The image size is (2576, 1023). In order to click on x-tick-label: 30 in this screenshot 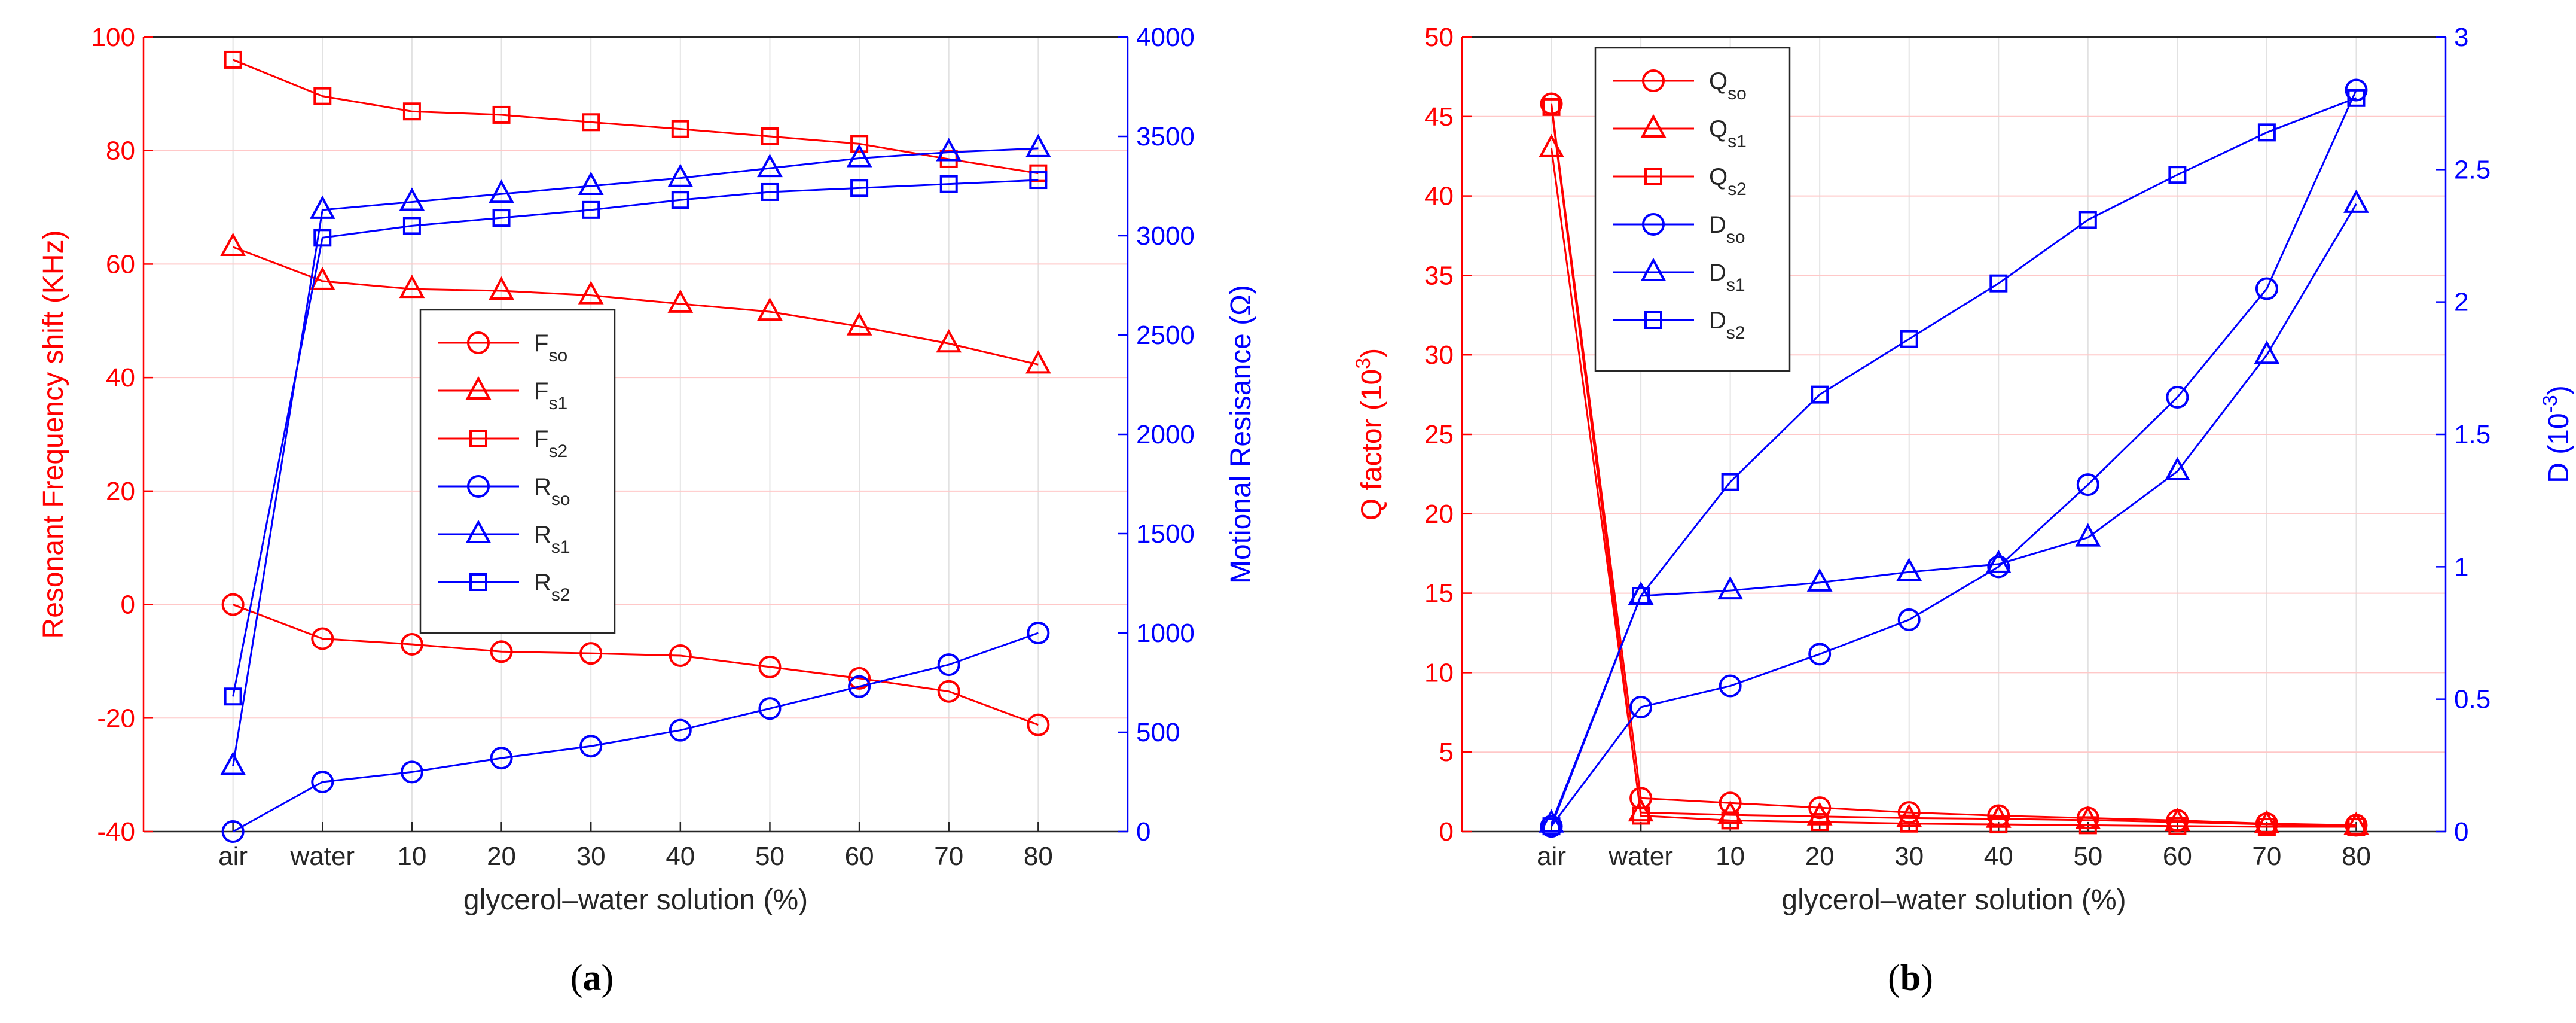, I will do `click(1909, 856)`.